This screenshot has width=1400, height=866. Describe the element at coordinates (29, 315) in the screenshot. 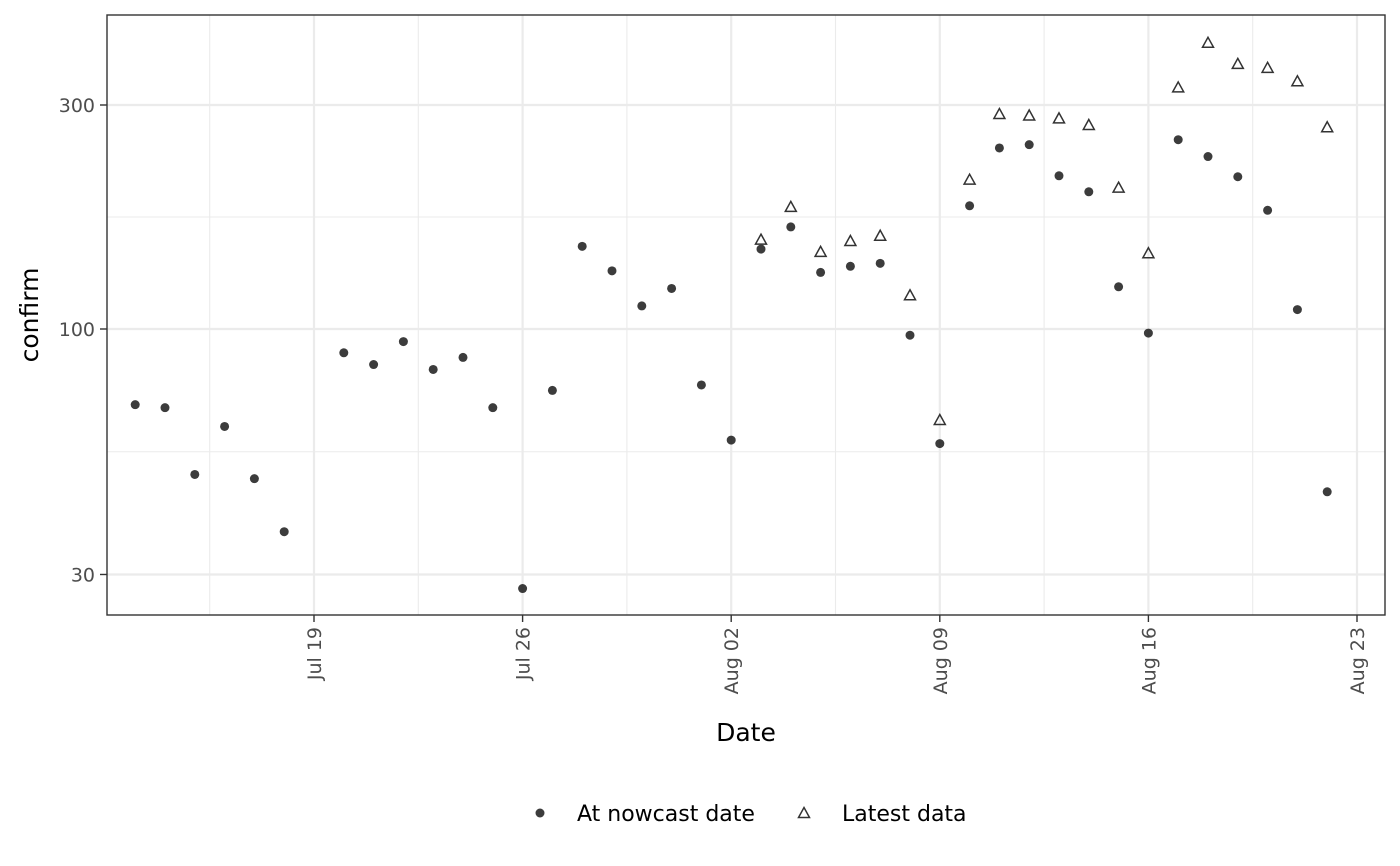

I see `y-axis-title: confirm` at that location.